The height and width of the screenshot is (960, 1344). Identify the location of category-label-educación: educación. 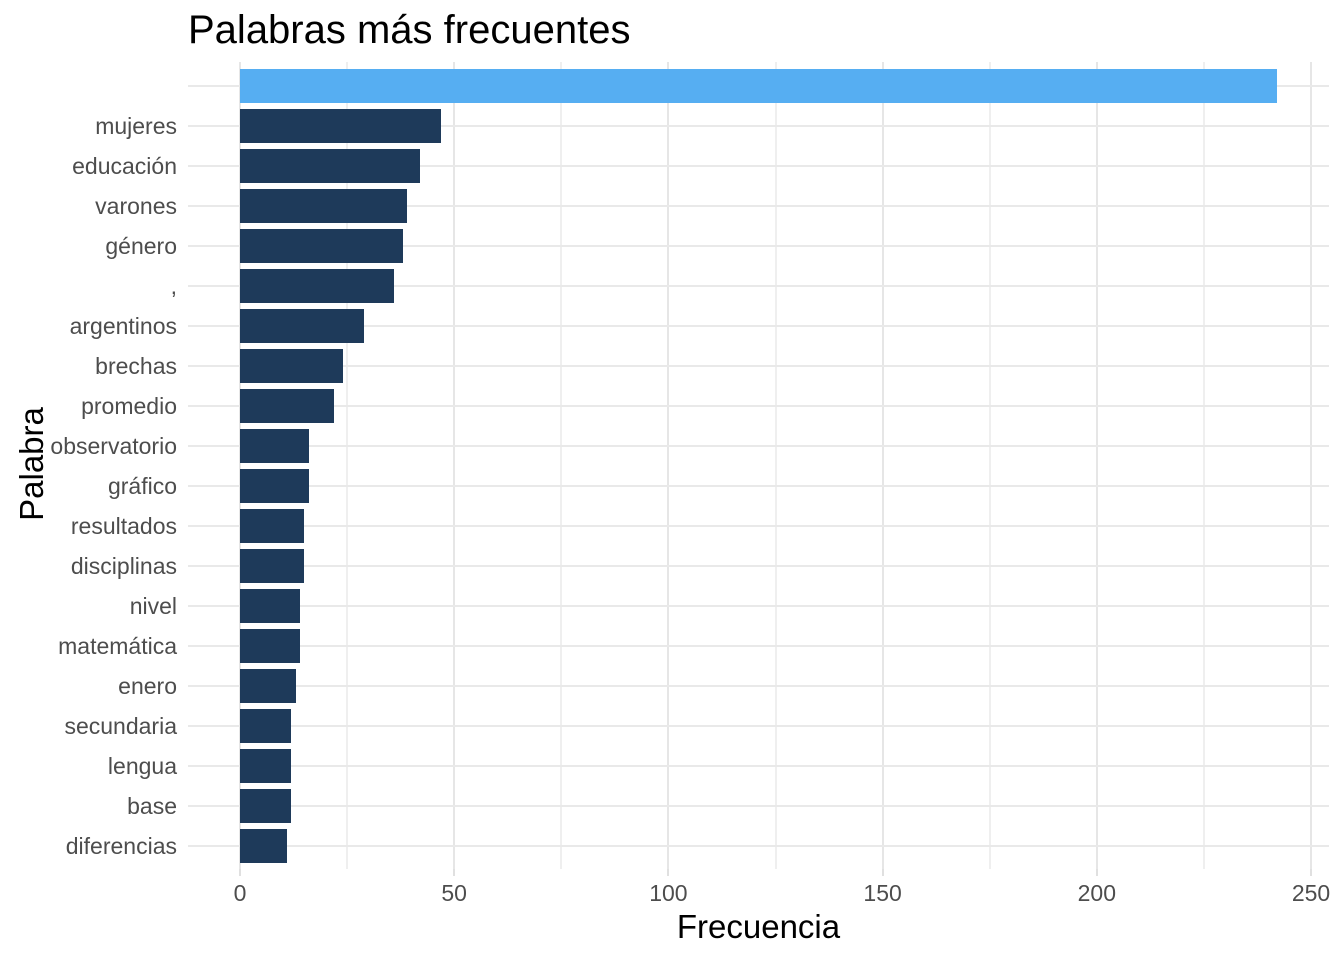
(124, 166).